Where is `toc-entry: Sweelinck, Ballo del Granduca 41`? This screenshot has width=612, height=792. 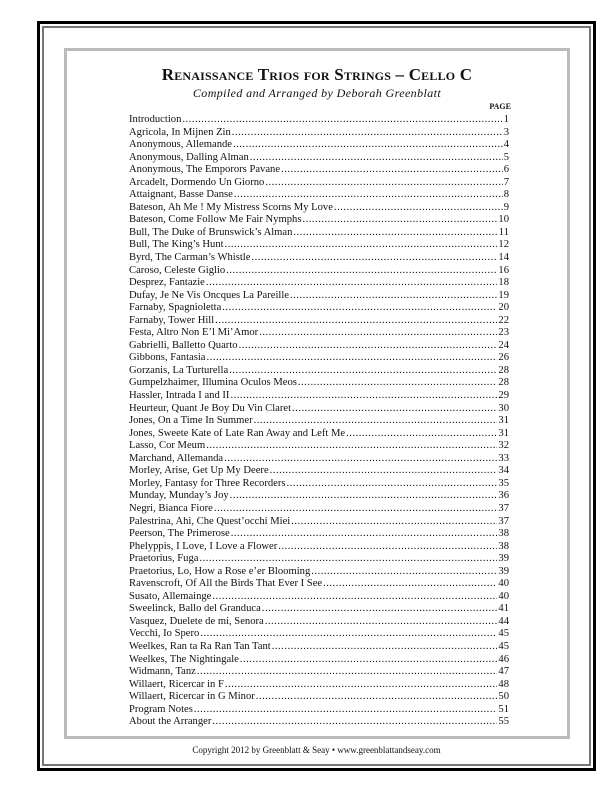
toc-entry: Sweelinck, Ballo del Granduca 41 is located at coordinates (319, 609).